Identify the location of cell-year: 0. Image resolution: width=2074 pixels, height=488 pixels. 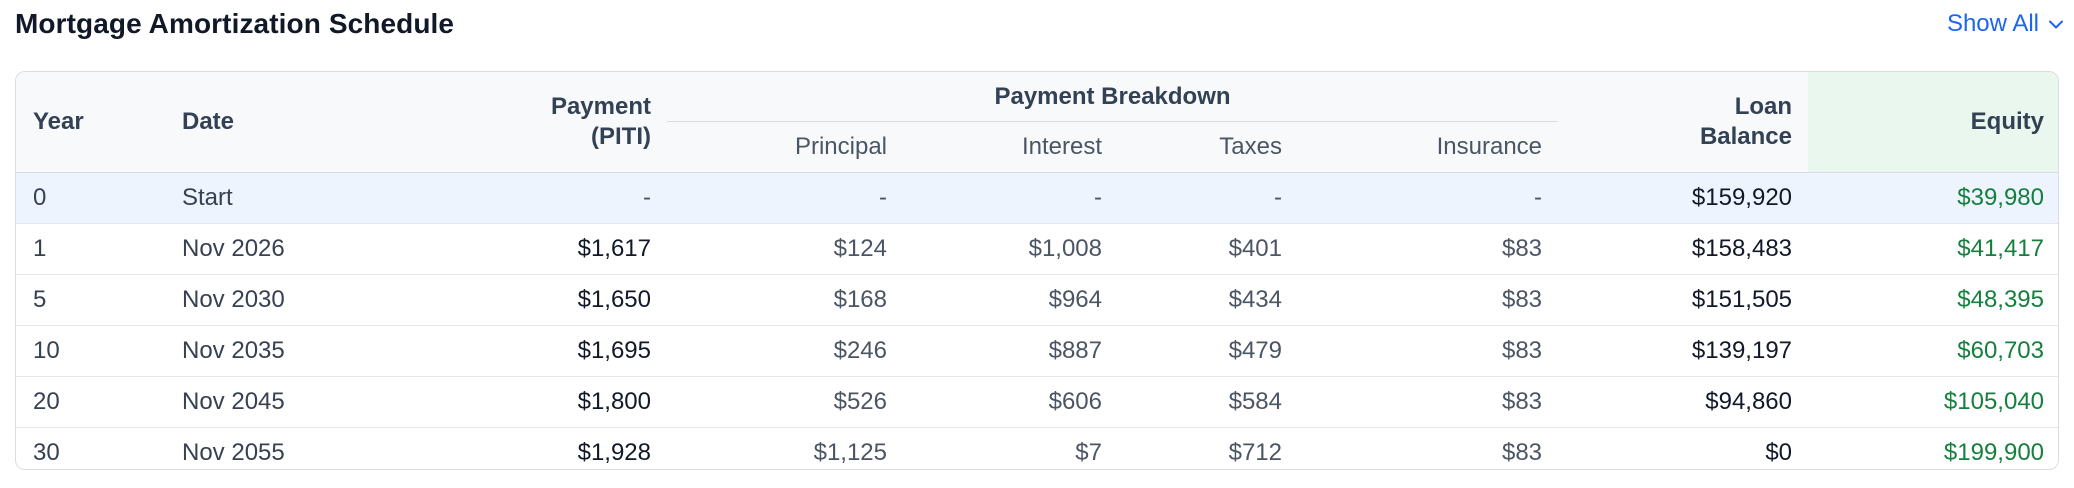
(99, 198).